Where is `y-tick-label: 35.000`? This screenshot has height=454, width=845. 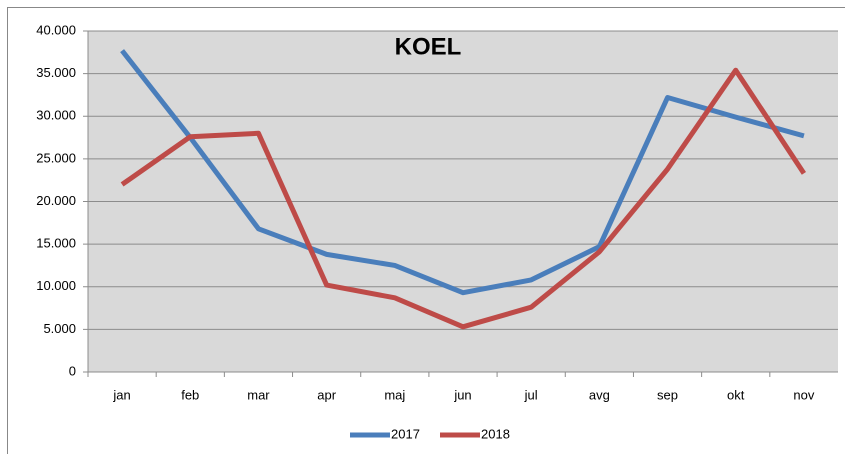
y-tick-label: 35.000 is located at coordinates (56, 72).